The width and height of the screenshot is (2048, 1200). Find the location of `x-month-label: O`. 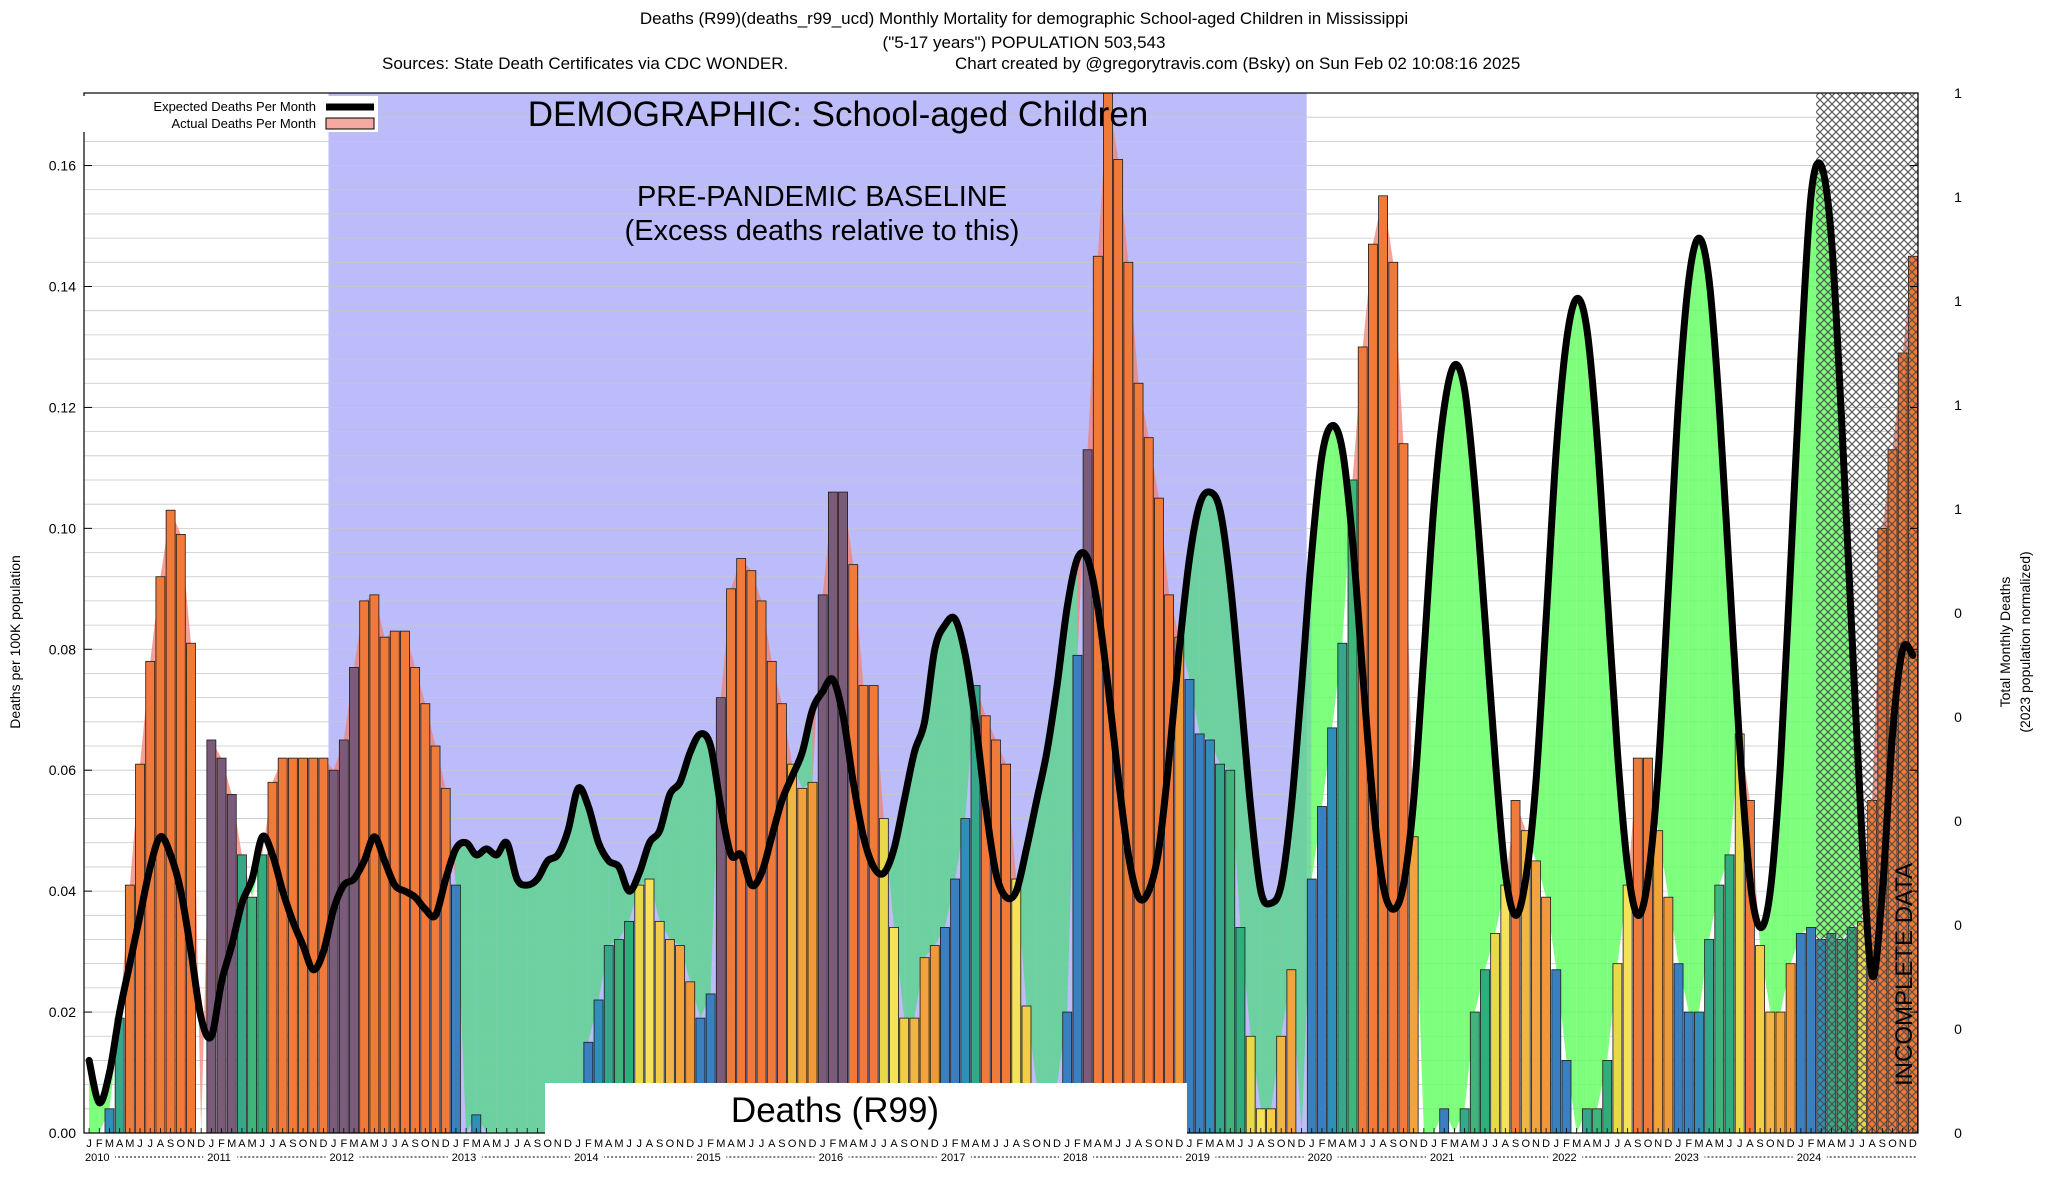

x-month-label: O is located at coordinates (1403, 1144).